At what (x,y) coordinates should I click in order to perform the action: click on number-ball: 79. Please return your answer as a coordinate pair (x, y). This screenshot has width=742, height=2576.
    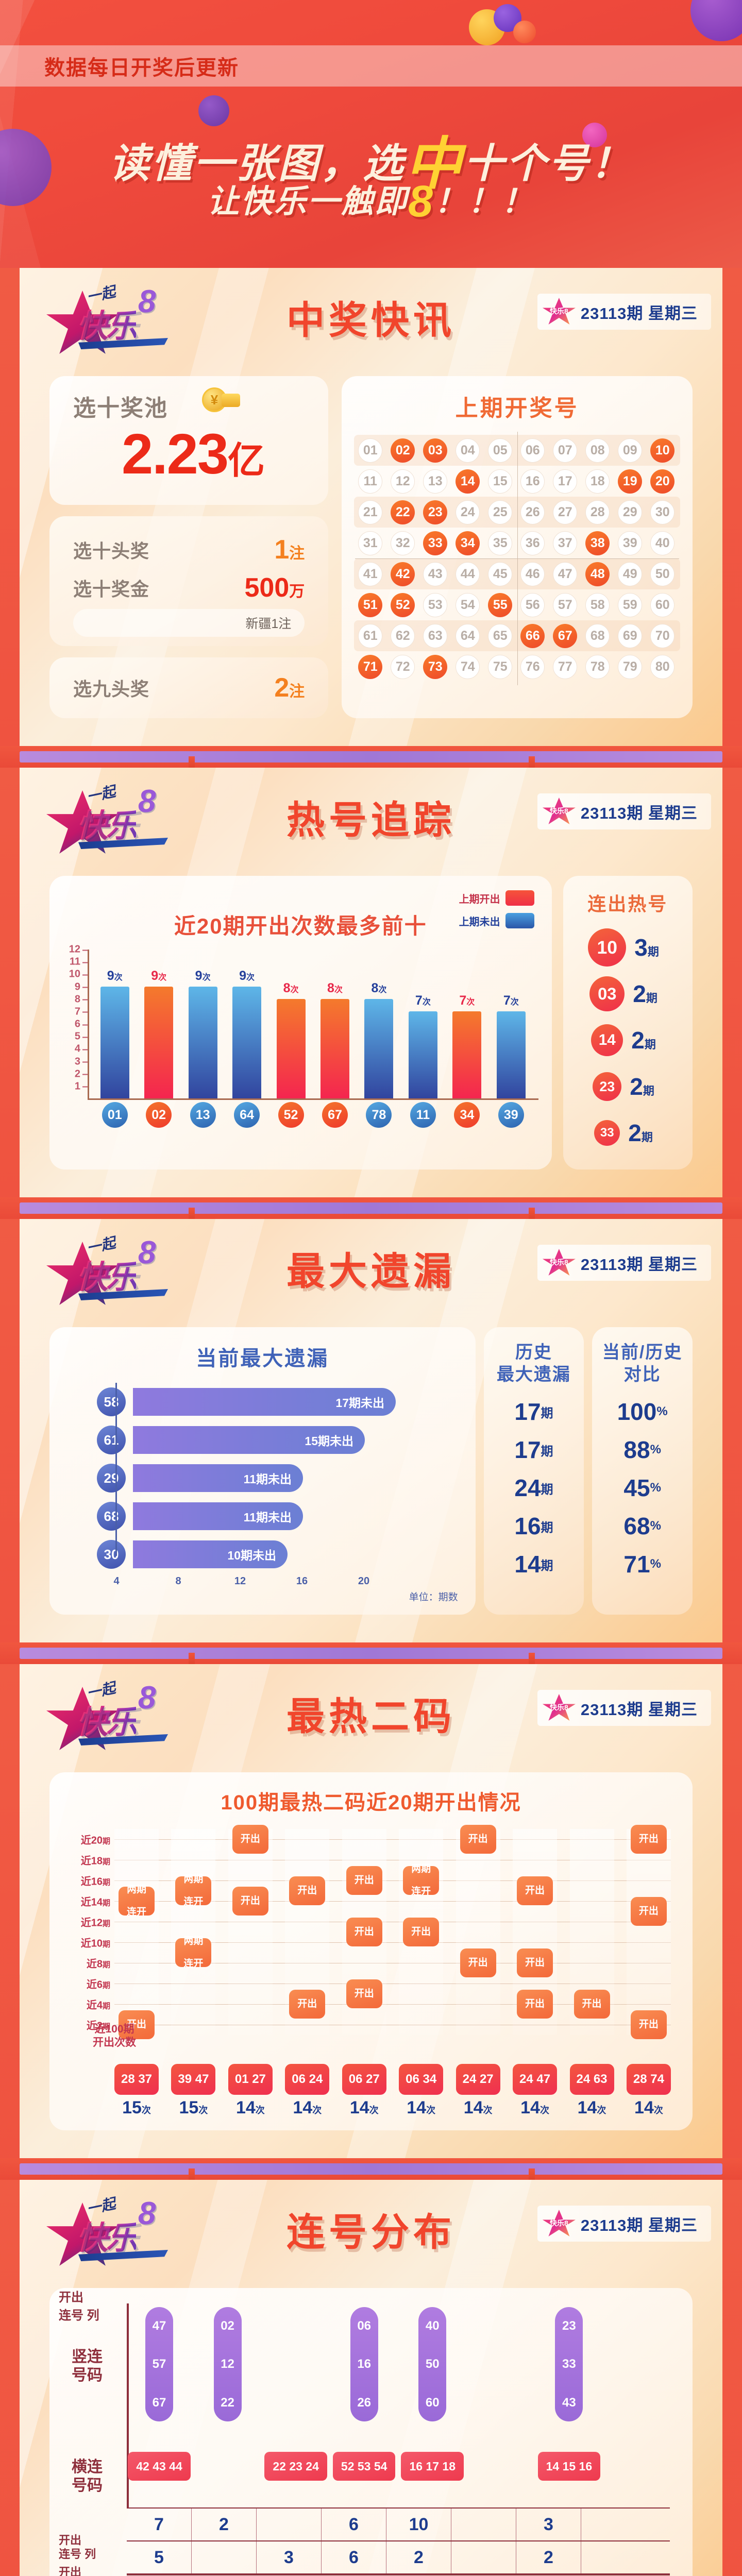
    Looking at the image, I should click on (630, 666).